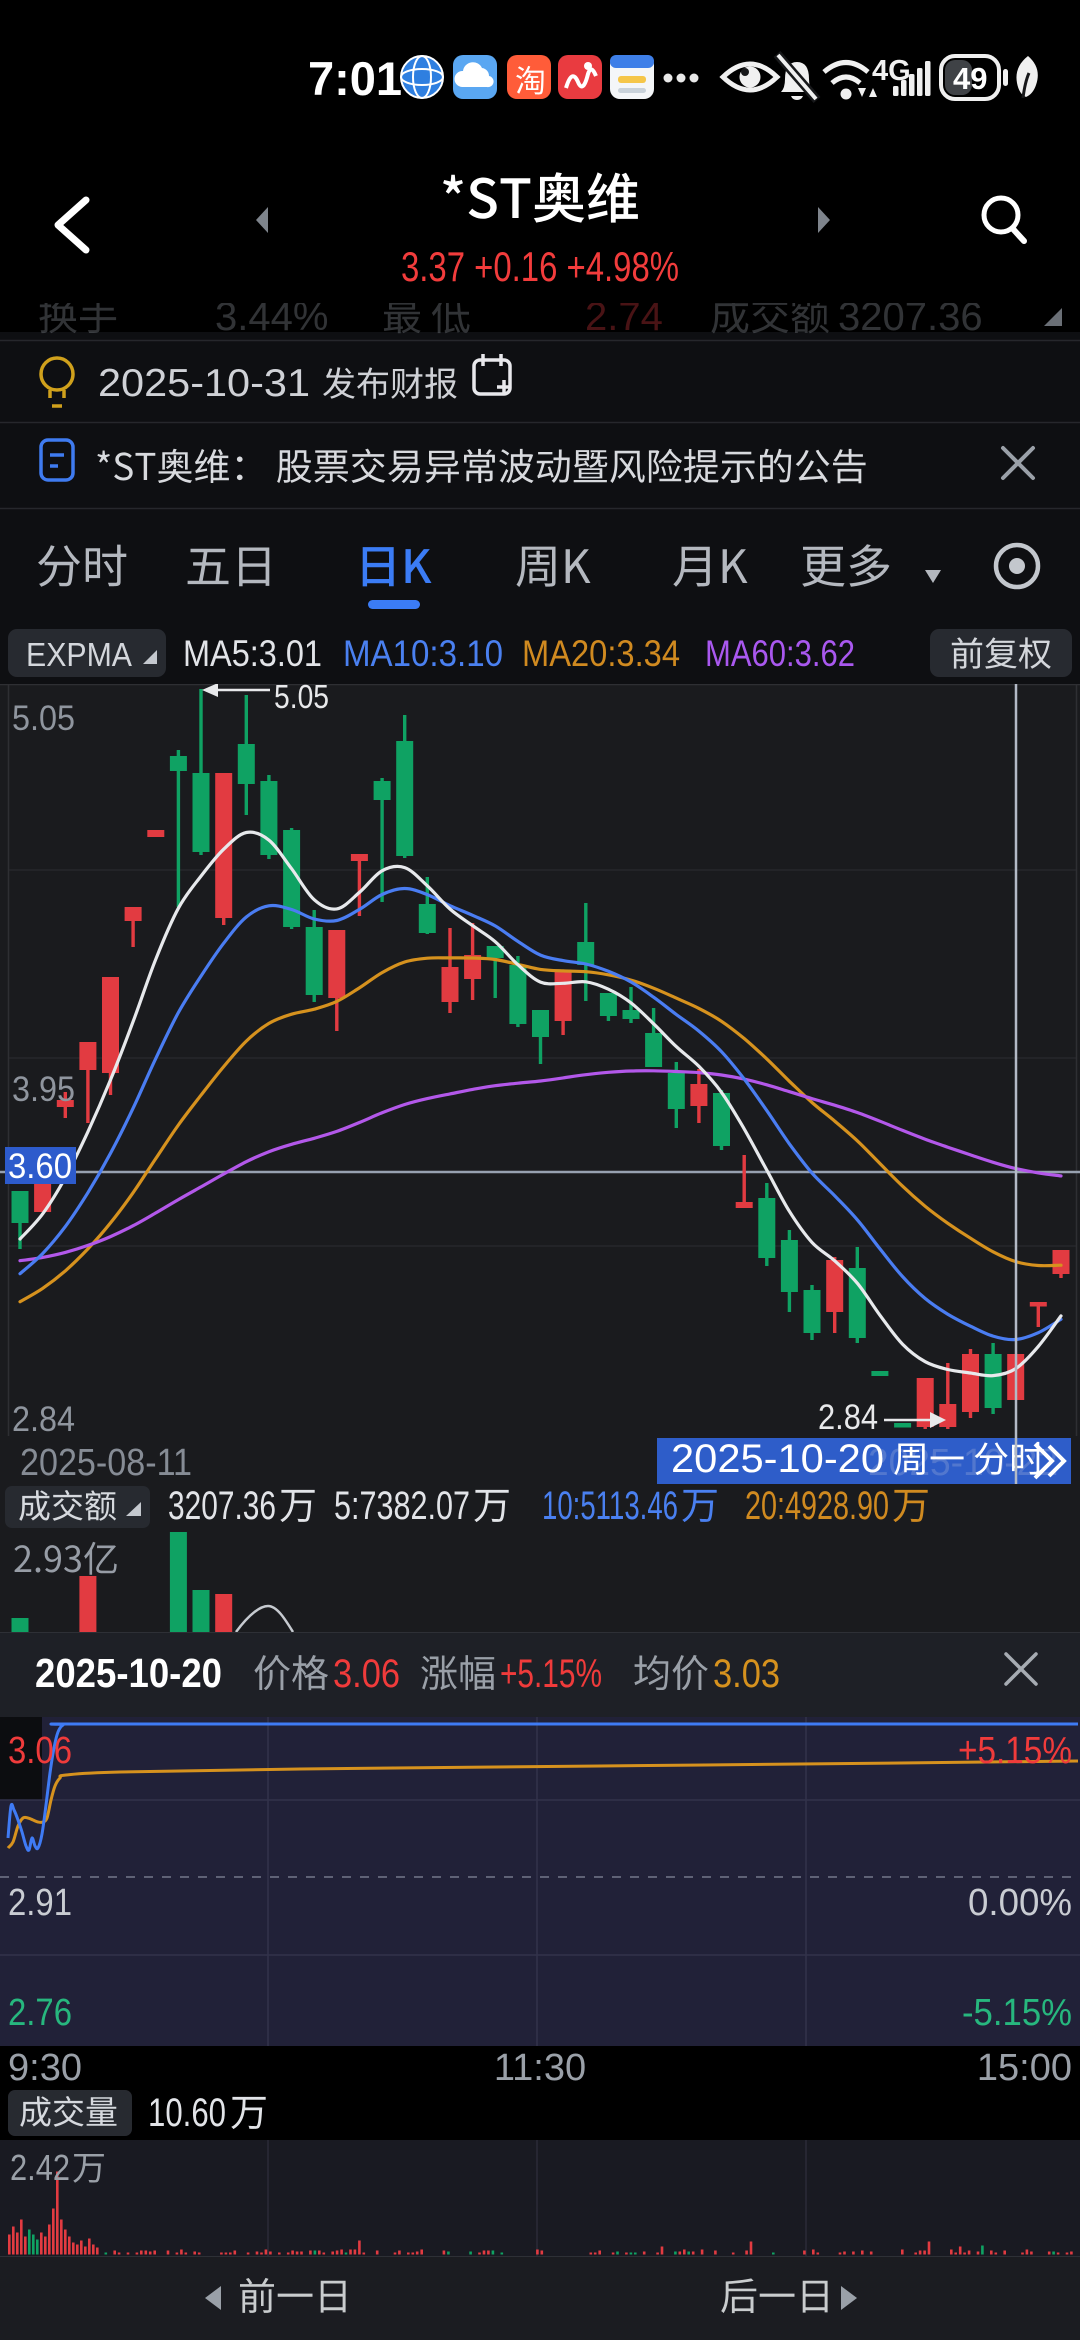 The image size is (1080, 2340). What do you see at coordinates (252, 653) in the screenshot?
I see `svg-text: MA5:3.01` at bounding box center [252, 653].